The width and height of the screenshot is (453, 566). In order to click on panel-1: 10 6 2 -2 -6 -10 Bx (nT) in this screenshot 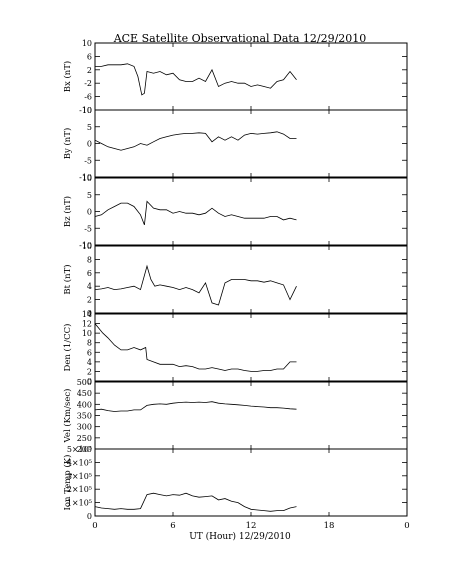, I will do `click(235, 77)`.